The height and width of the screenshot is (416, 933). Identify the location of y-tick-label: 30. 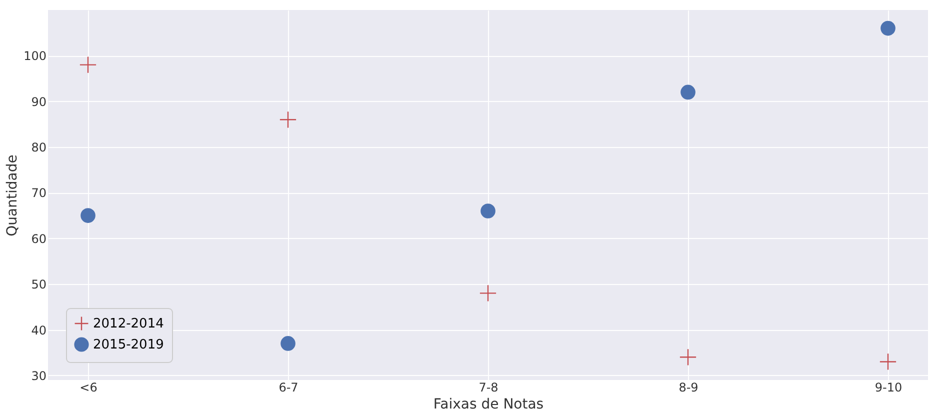
(38, 375).